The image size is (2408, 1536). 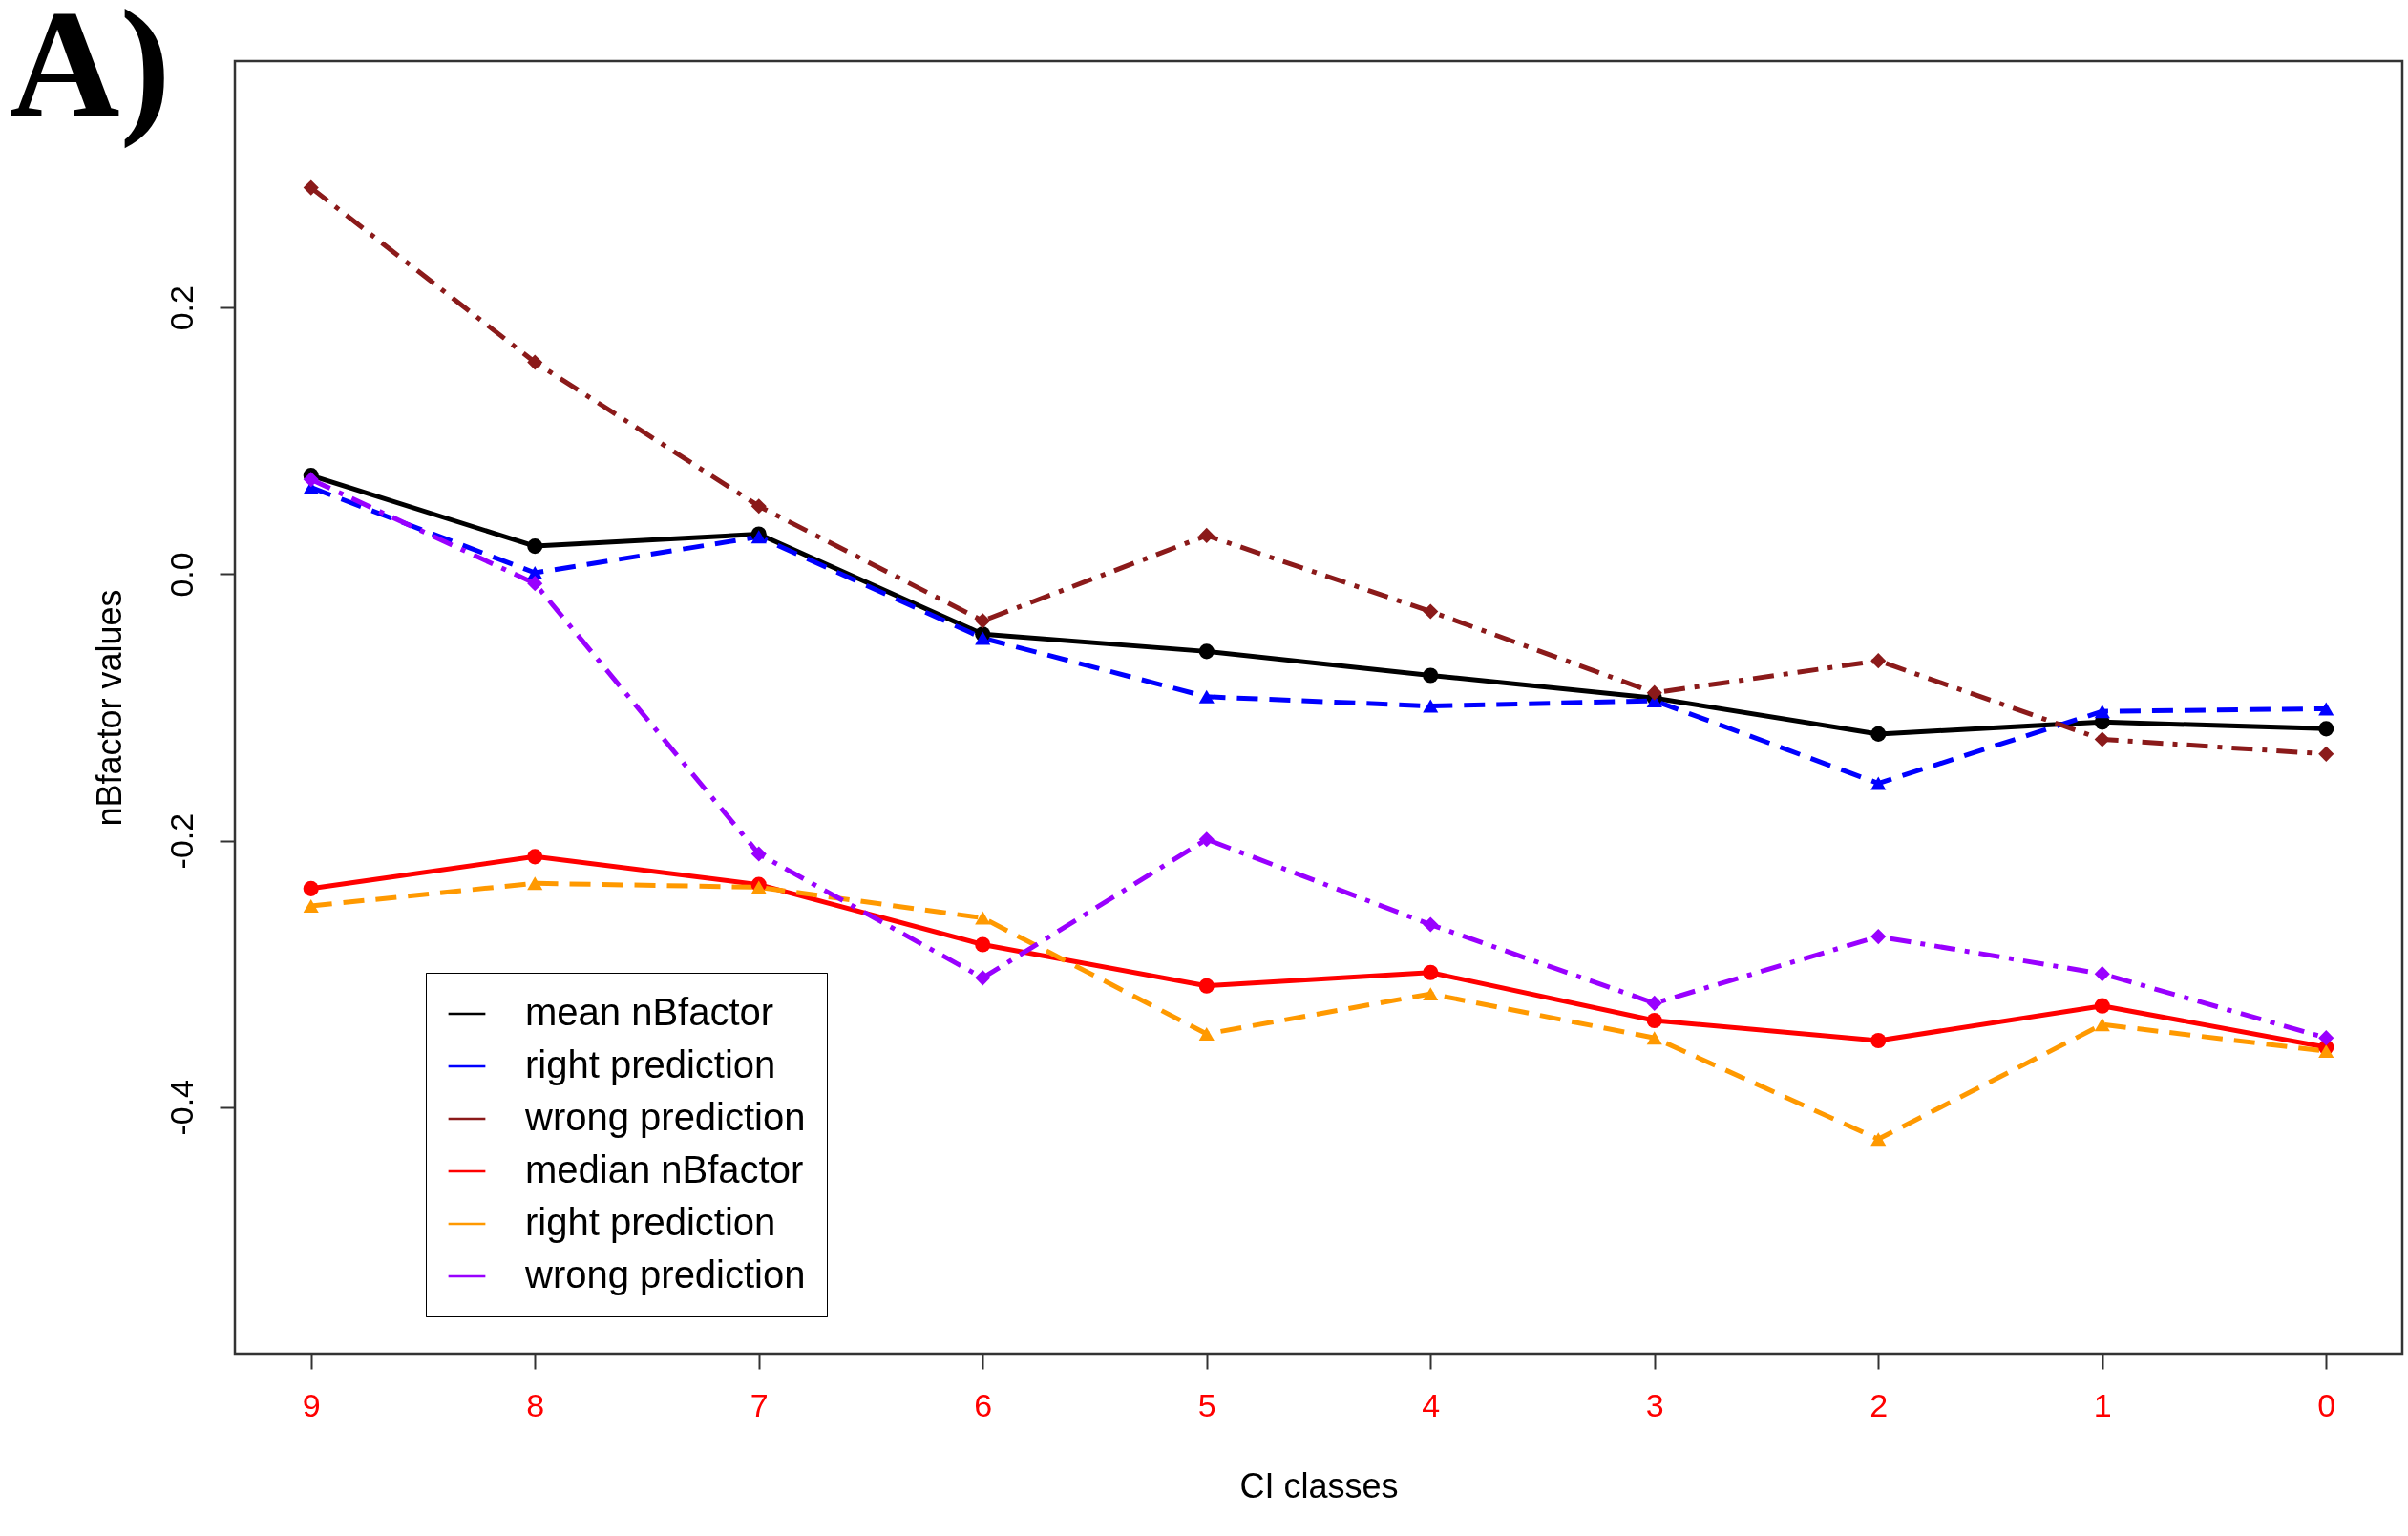 What do you see at coordinates (90, 74) in the screenshot?
I see `chart-title: A)` at bounding box center [90, 74].